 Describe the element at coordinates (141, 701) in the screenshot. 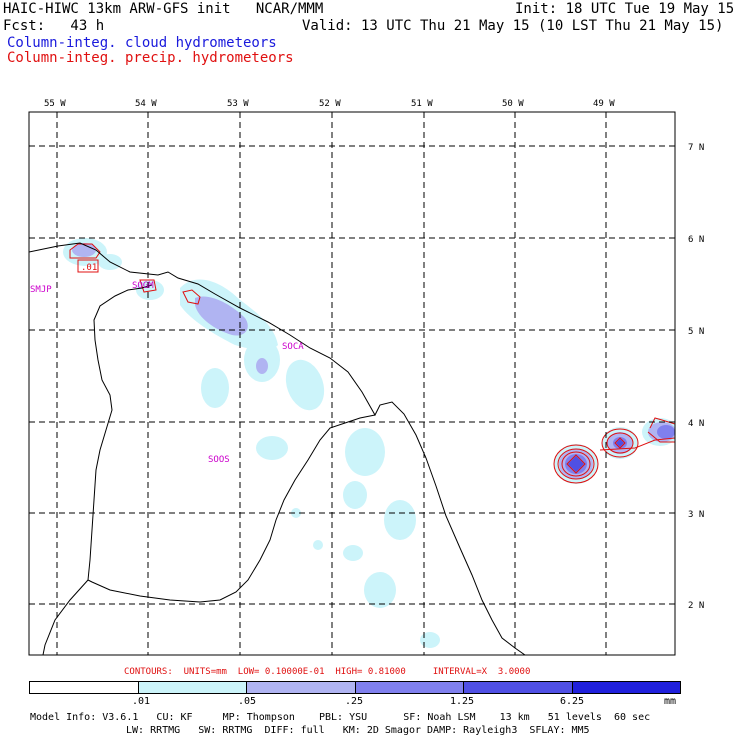

I see `colorbar-label: .01` at that location.